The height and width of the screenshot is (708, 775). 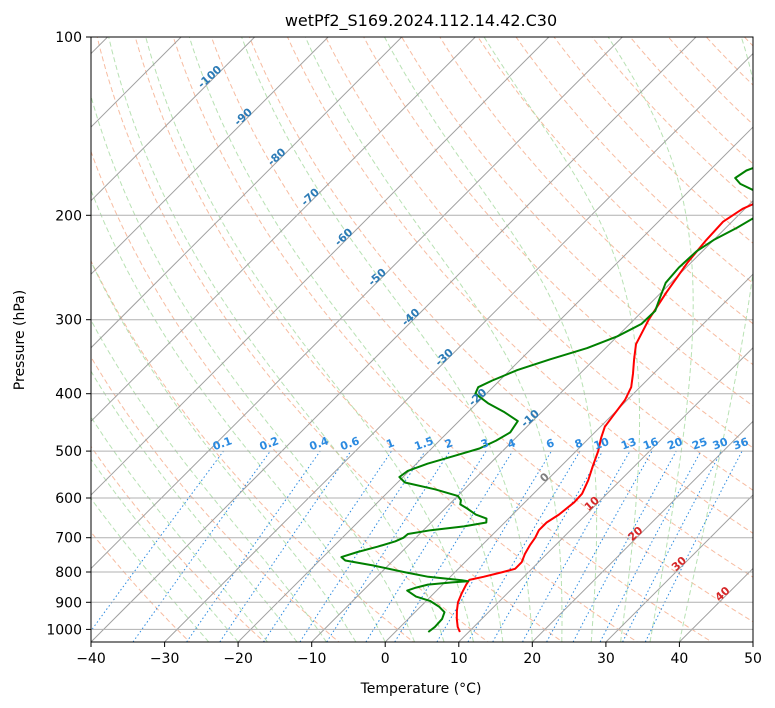 What do you see at coordinates (68, 452) in the screenshot?
I see `y-tick-label: 500` at bounding box center [68, 452].